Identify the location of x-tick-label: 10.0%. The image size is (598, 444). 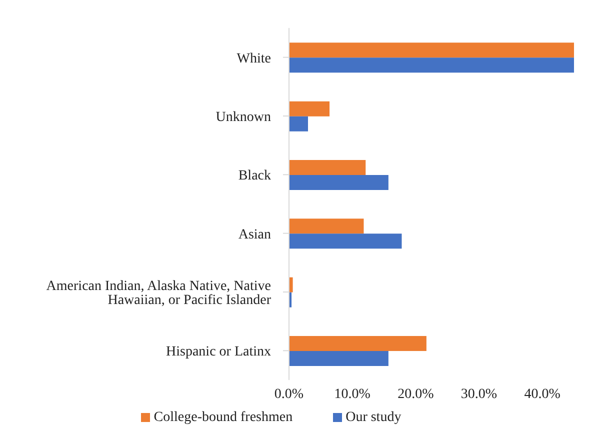
(352, 394).